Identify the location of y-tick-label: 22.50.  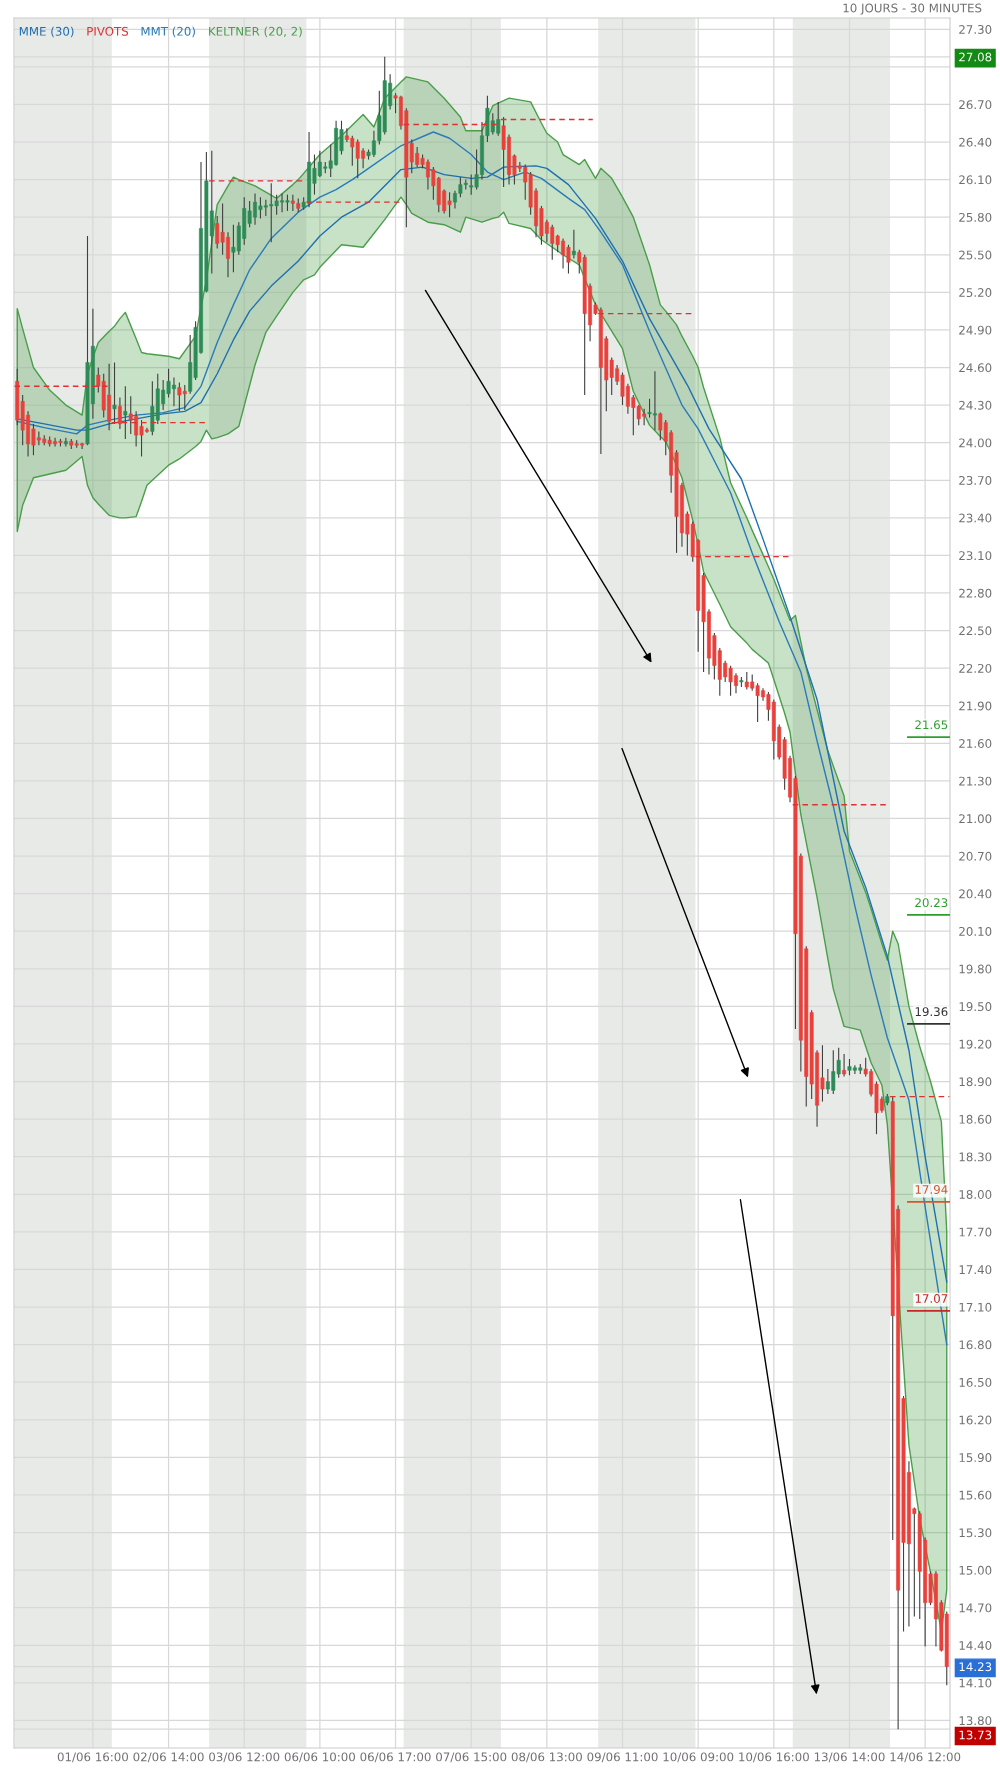
(975, 631).